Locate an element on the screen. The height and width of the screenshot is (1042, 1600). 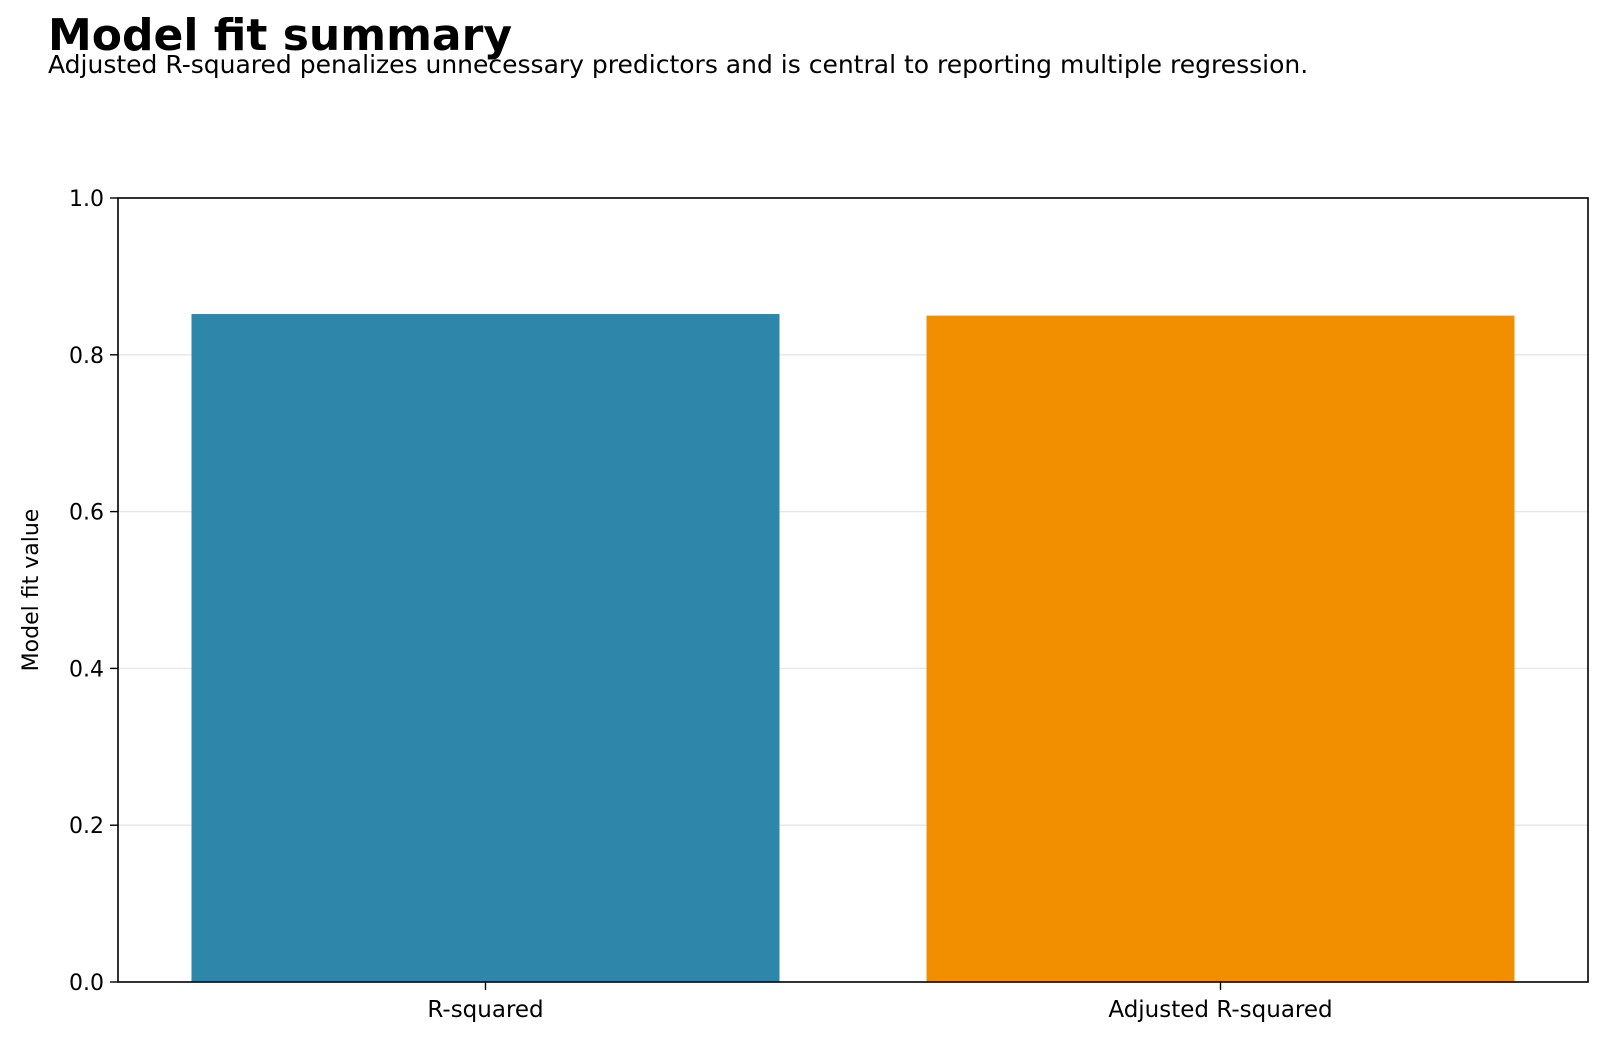
y-tick-label: 0.8 is located at coordinates (86, 356).